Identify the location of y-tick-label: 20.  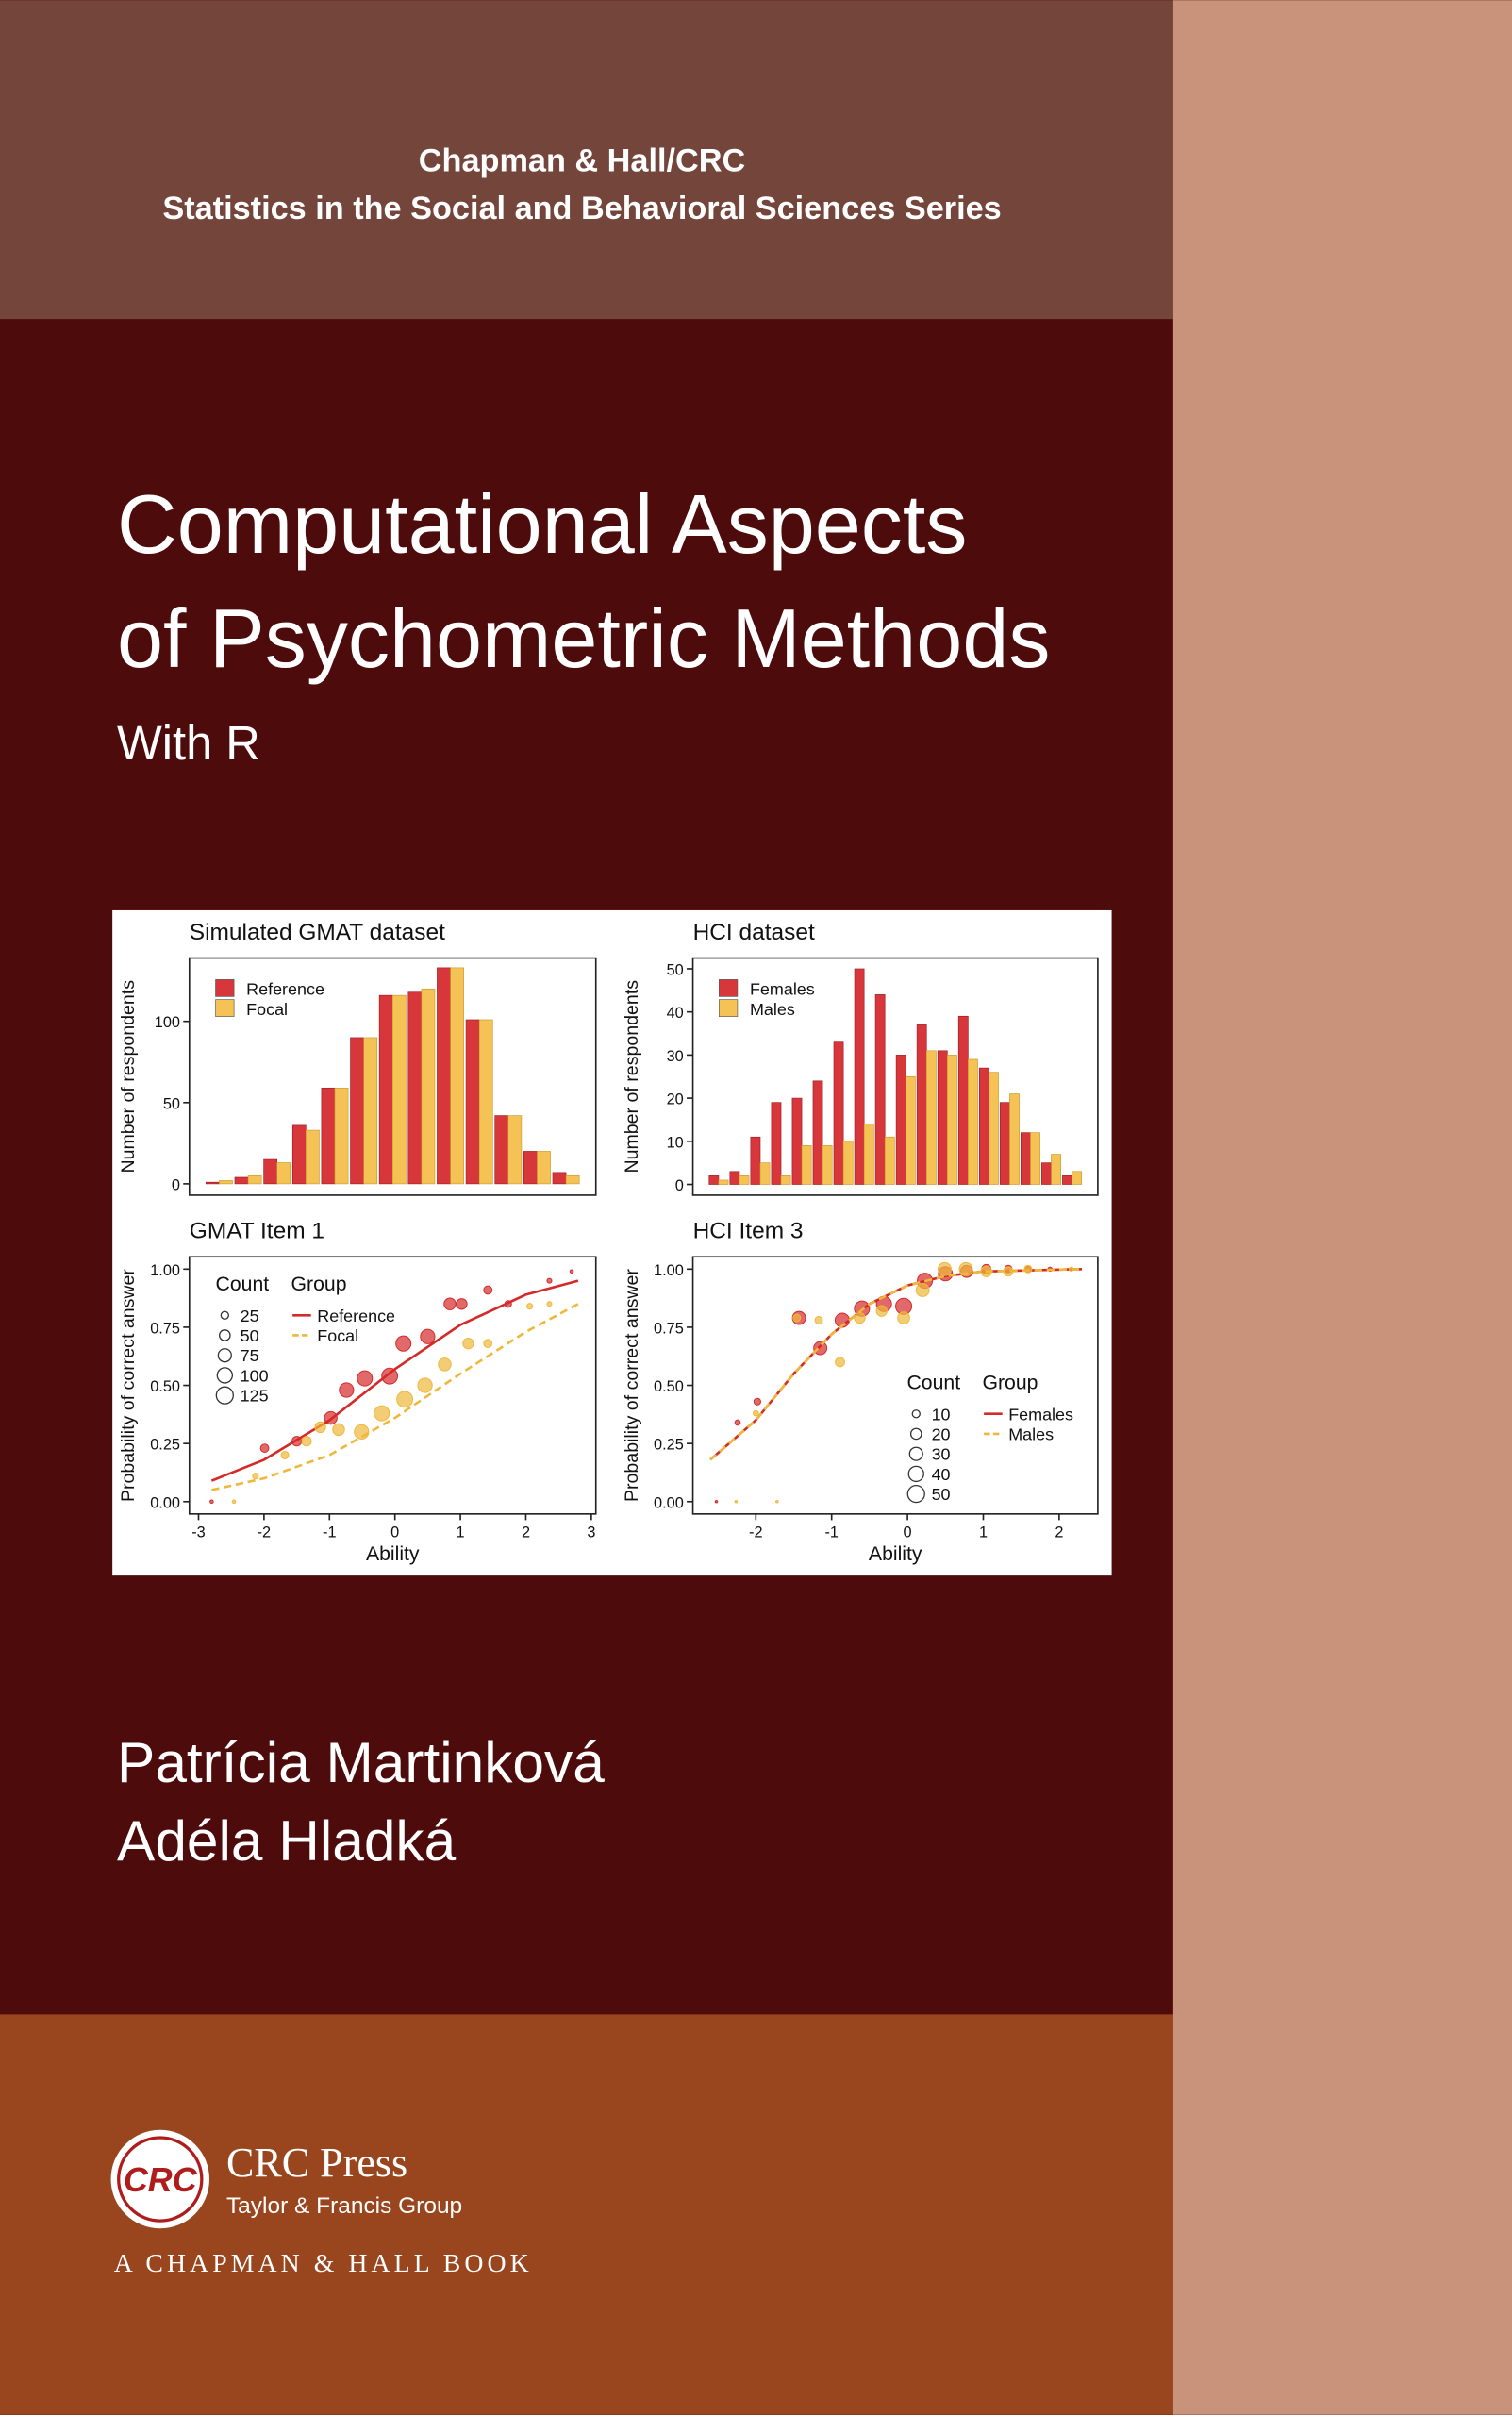
(675, 1099).